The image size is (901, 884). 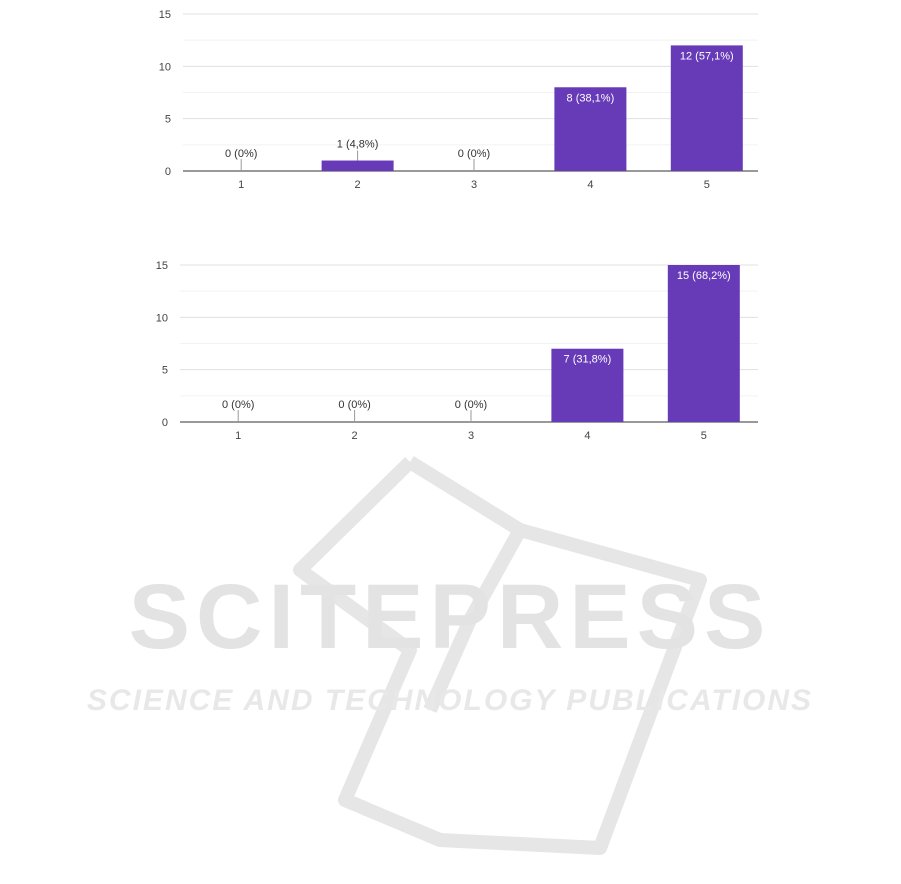 I want to click on data-label: 12 (57,1%), so click(x=707, y=56).